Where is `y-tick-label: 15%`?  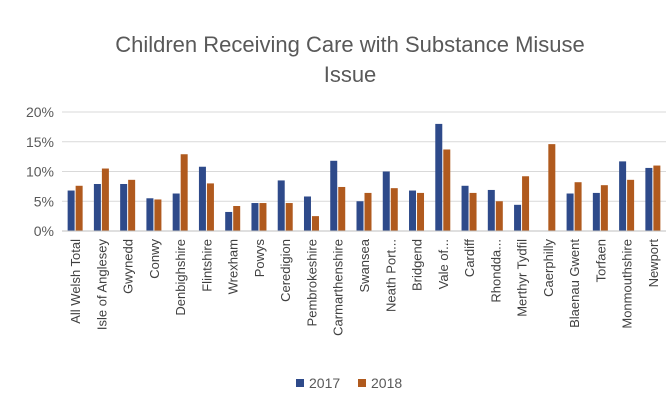
y-tick-label: 15% is located at coordinates (40, 142).